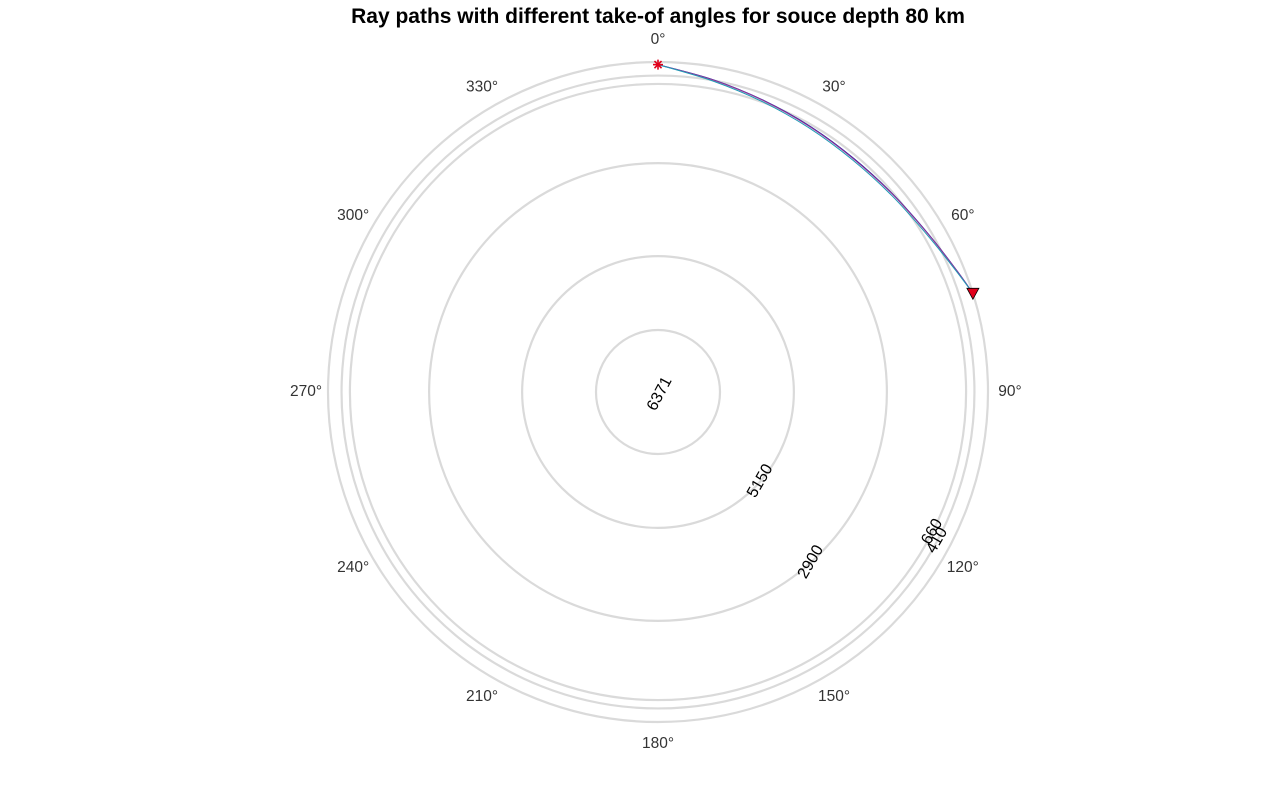 The height and width of the screenshot is (811, 1272). What do you see at coordinates (658, 64) in the screenshot?
I see `source-marker` at bounding box center [658, 64].